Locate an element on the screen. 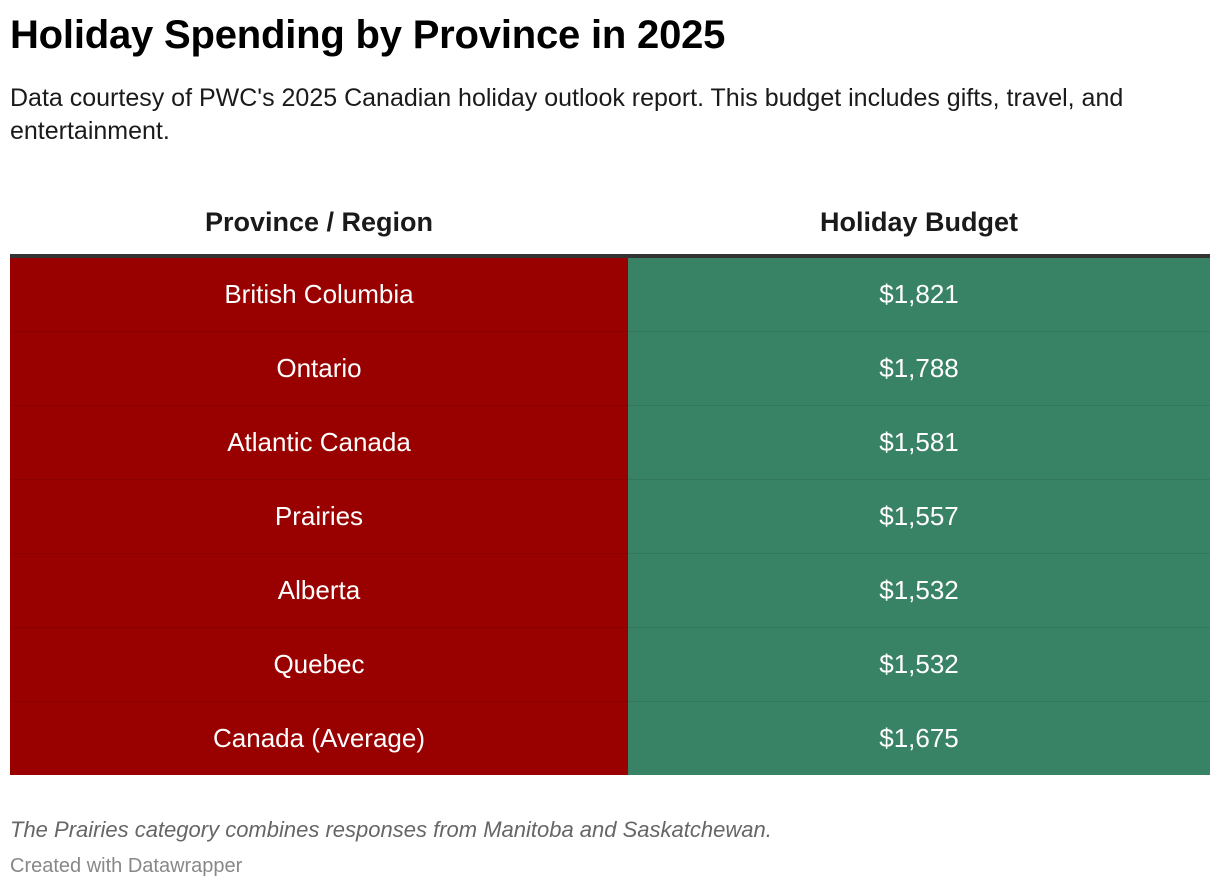  chart-credit: Created with Datawrapper is located at coordinates (126, 866).